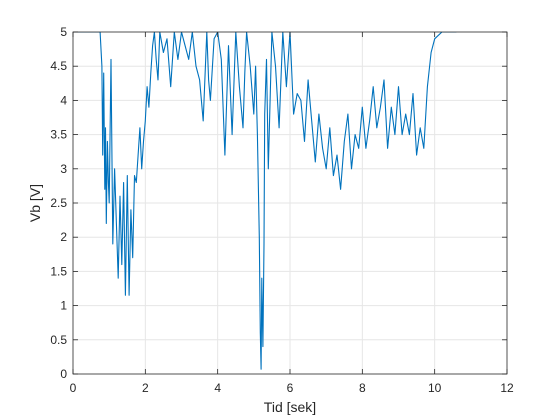  Describe the element at coordinates (63, 32) in the screenshot. I see `y-tick-label: 5` at that location.